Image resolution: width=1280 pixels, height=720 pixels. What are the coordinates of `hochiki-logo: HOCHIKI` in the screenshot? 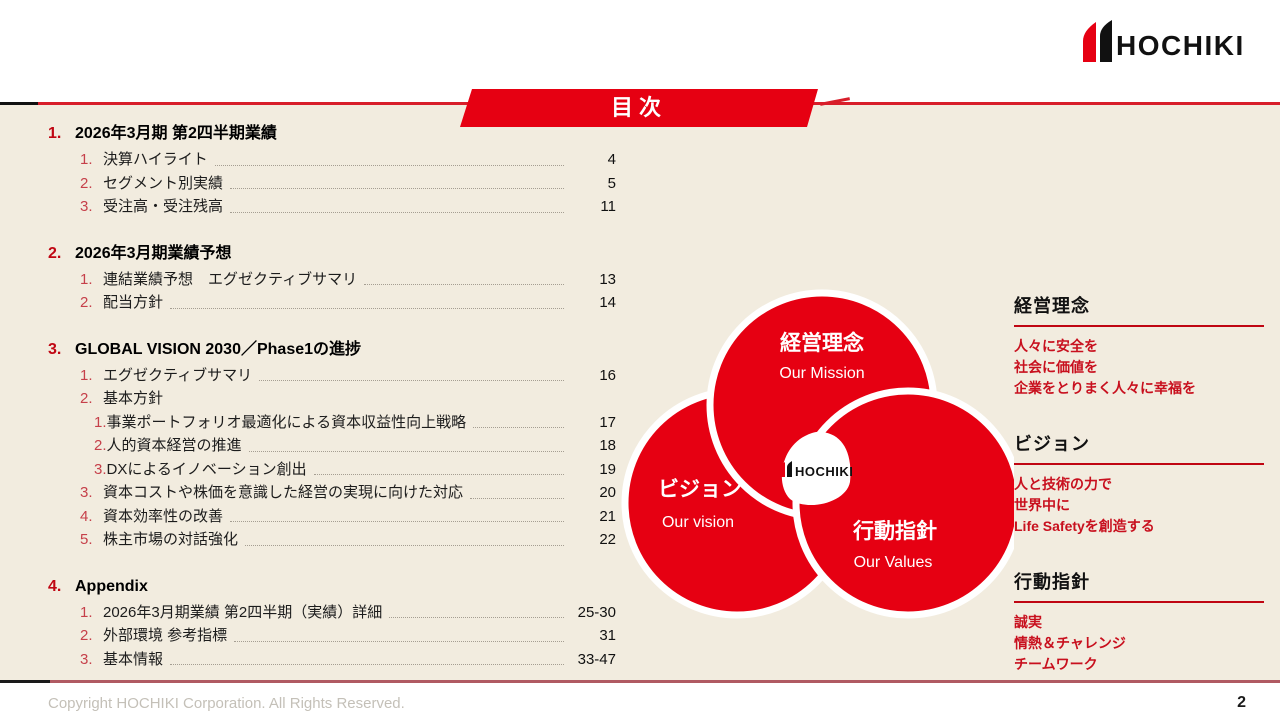 It's located at (1169, 42).